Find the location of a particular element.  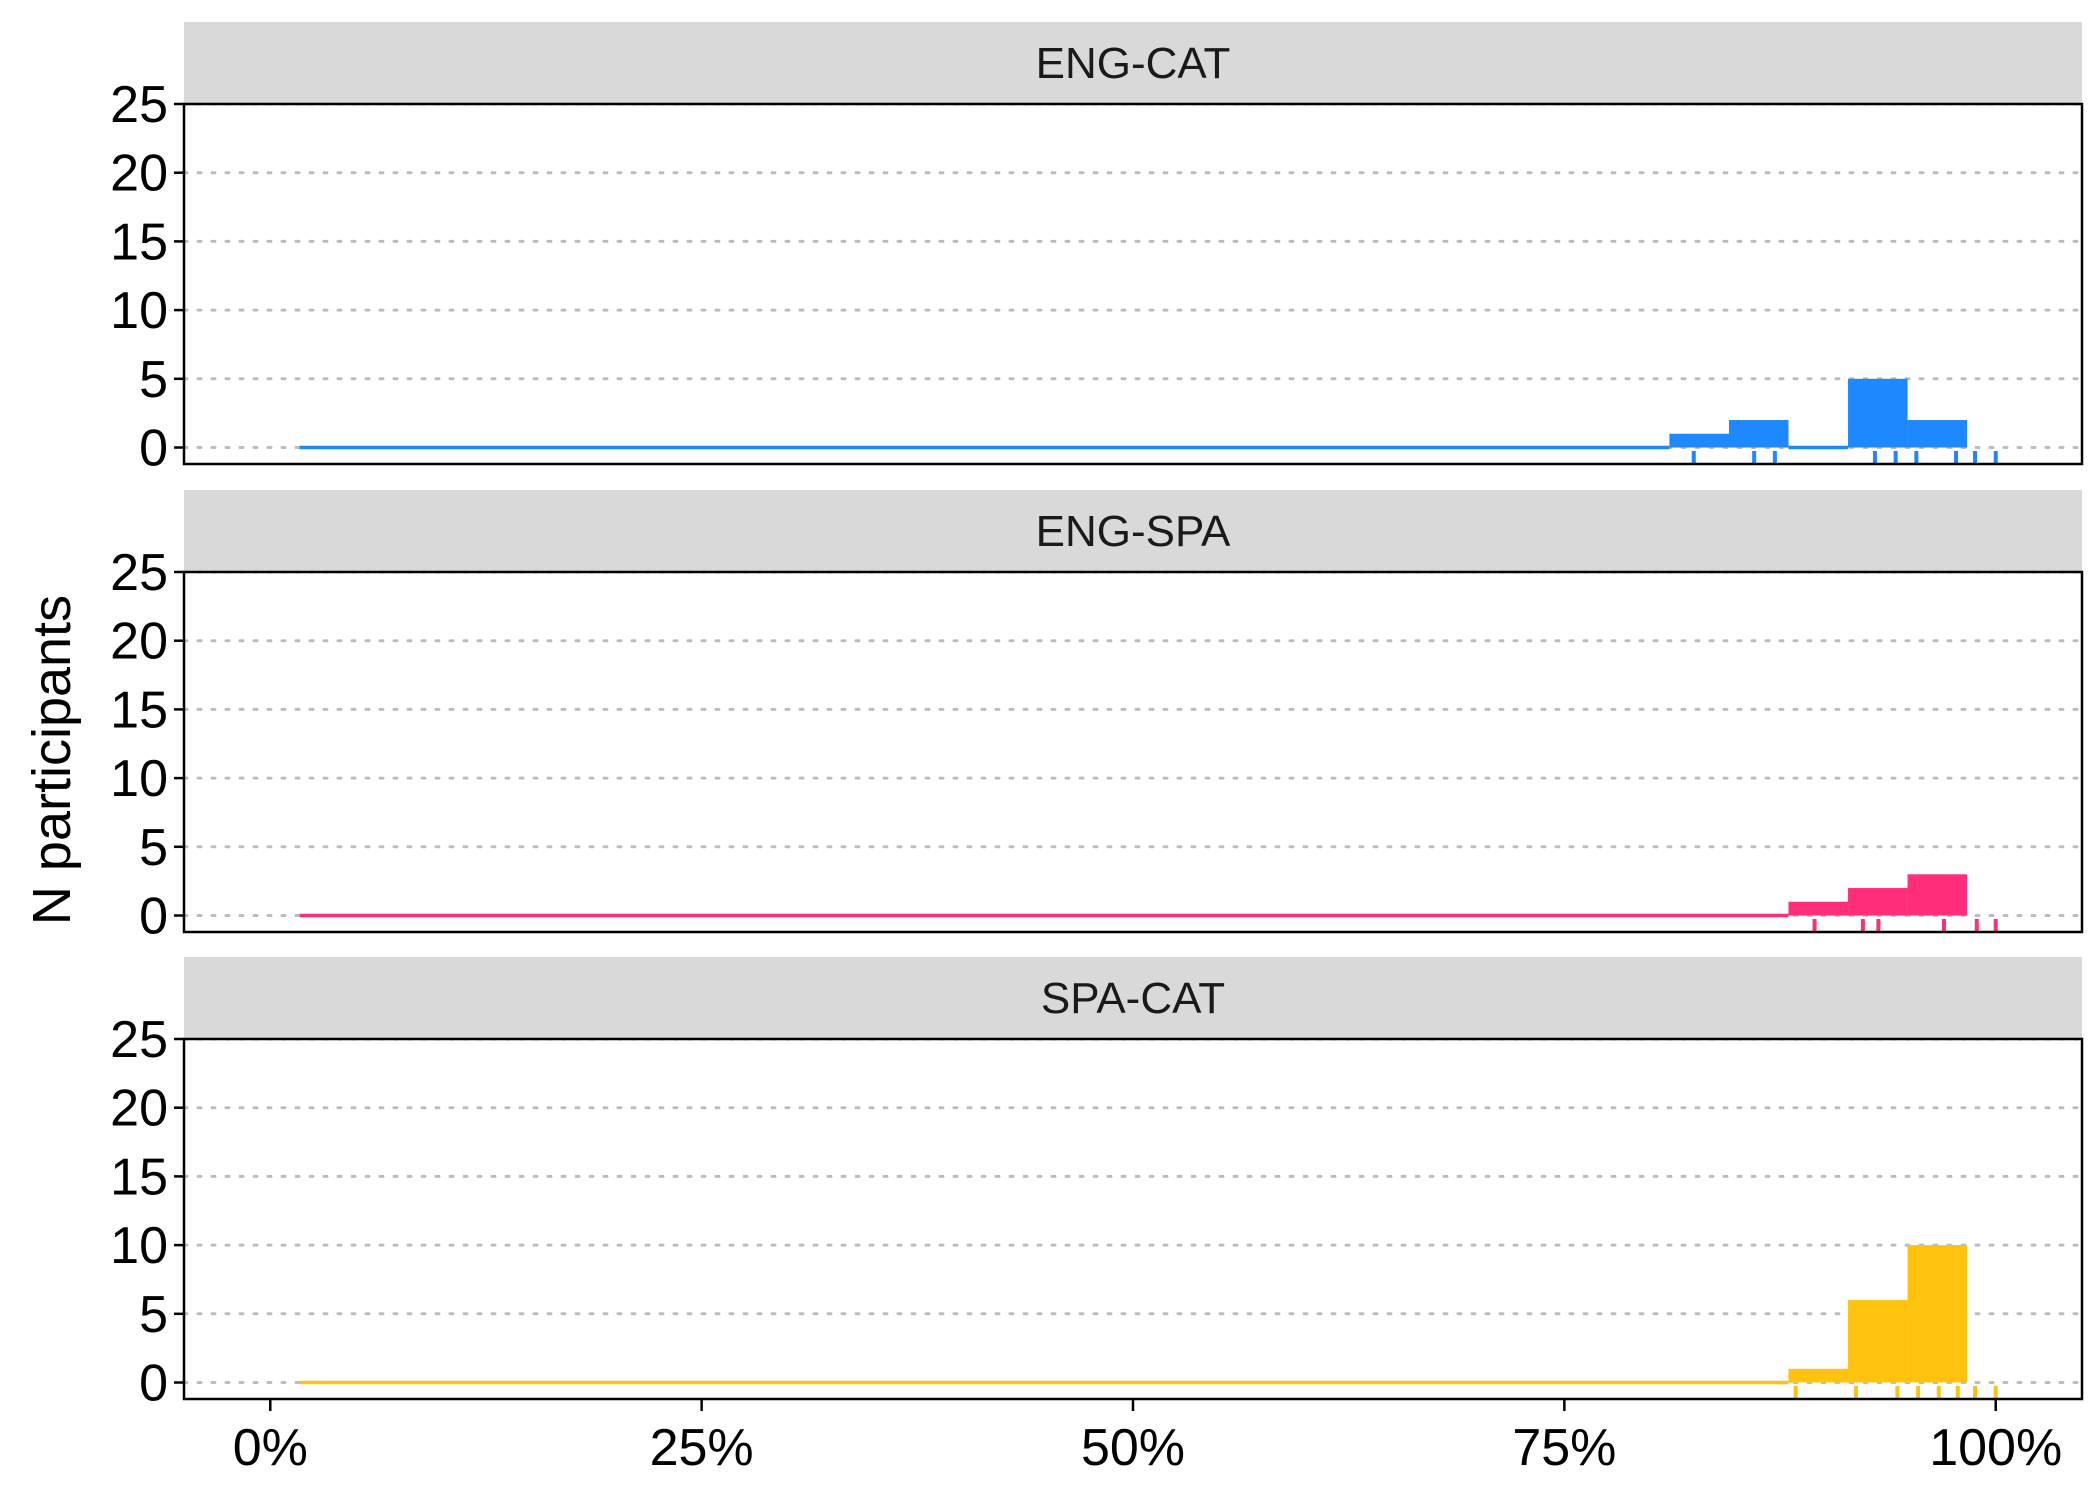

x-axis: 0% 25% 50% 75% 100% is located at coordinates (1147, 1438).